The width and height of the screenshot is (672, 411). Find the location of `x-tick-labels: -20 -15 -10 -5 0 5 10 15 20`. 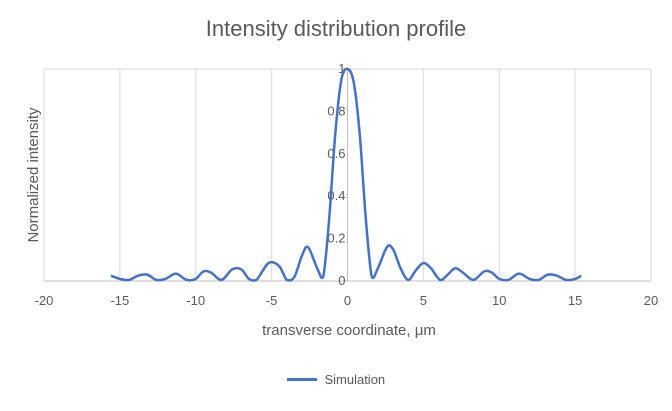

x-tick-labels: -20 -15 -10 -5 0 5 10 15 20 is located at coordinates (347, 300).